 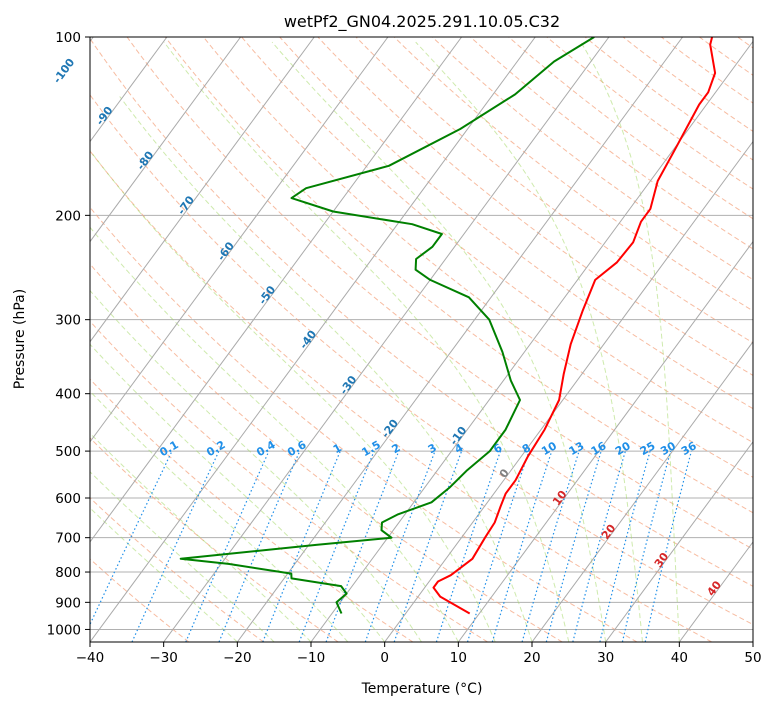 I want to click on mixing-ratio-label: 1.5, so click(x=371, y=448).